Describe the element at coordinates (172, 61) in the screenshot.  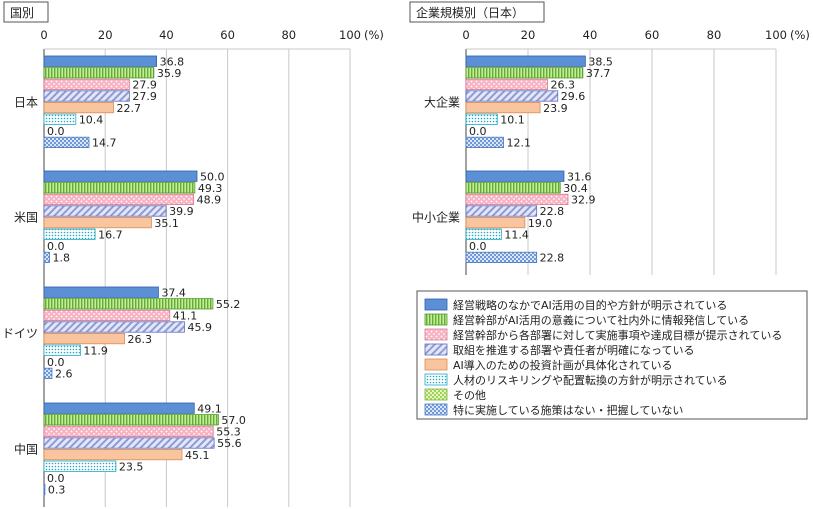
I see `data-label: 36.8` at that location.